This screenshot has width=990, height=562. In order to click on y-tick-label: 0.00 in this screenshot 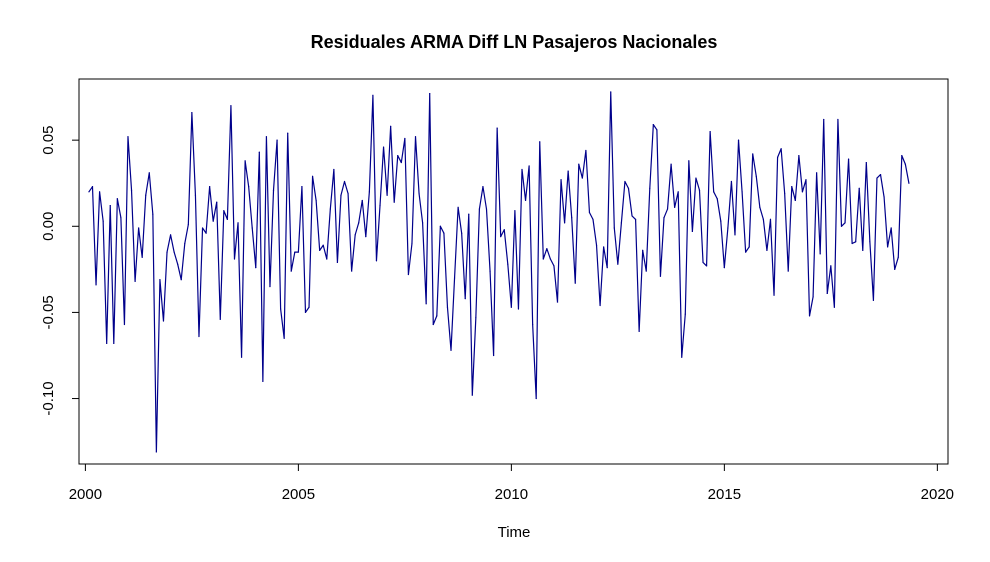, I will do `click(48, 226)`.